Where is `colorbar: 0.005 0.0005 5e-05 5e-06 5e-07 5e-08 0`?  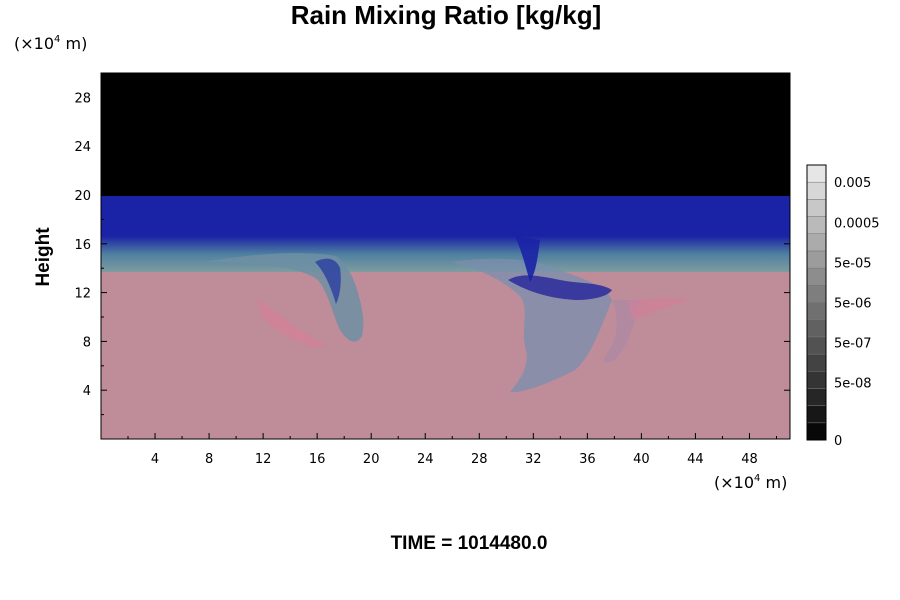
colorbar: 0.005 0.0005 5e-05 5e-06 5e-07 5e-08 0 is located at coordinates (843, 306).